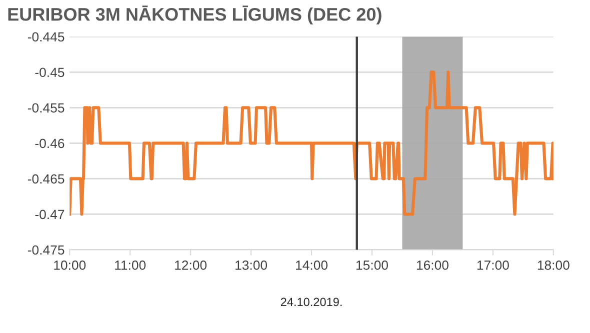 This screenshot has width=590, height=333. I want to click on y-tick-label: -0.45, so click(49, 73).